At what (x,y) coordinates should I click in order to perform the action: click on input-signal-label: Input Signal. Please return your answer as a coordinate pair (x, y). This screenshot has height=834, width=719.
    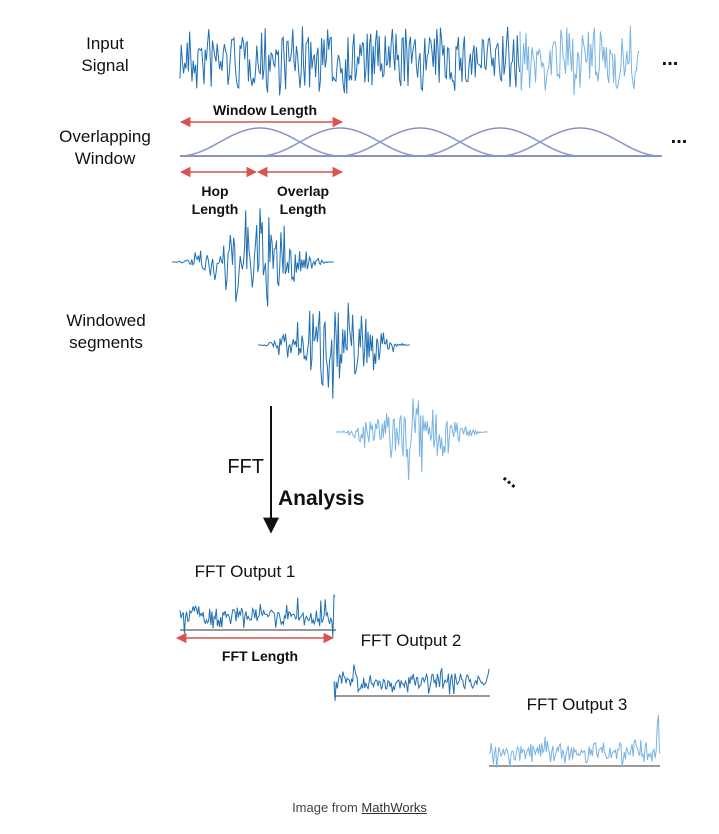
    Looking at the image, I should click on (105, 54).